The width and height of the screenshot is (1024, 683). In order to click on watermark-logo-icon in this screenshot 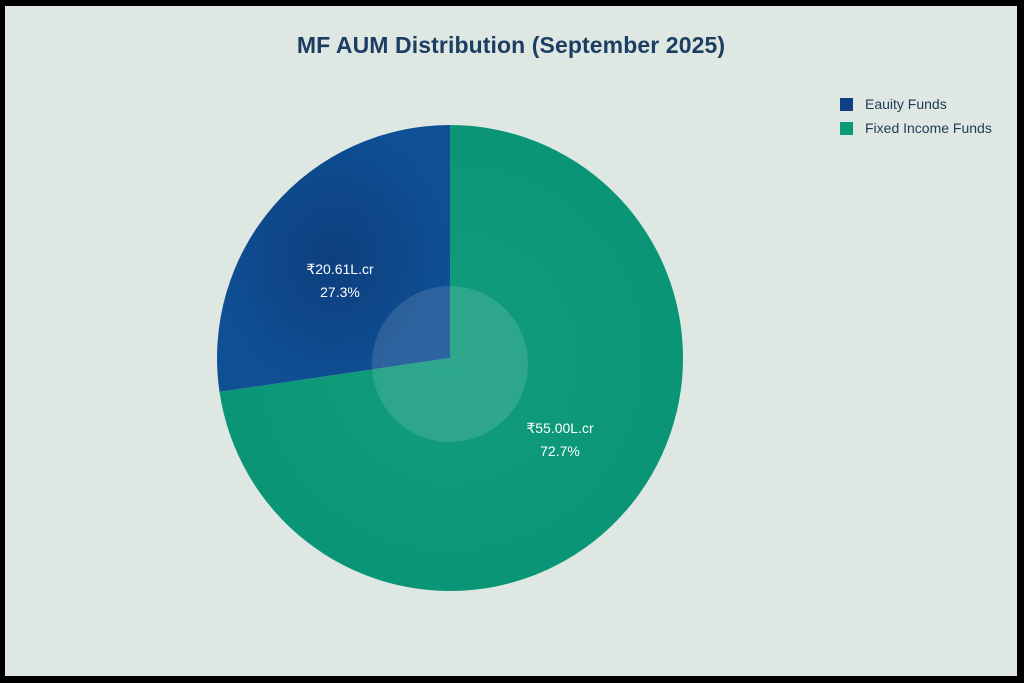, I will do `click(450, 364)`.